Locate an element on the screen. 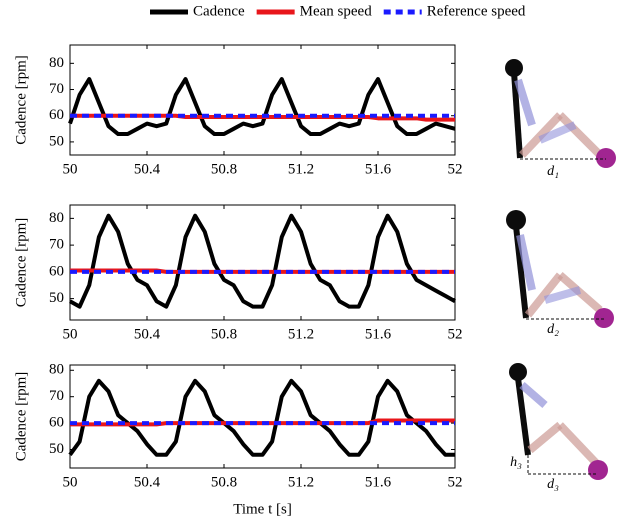 The width and height of the screenshot is (639, 526). annotation: h₃ is located at coordinates (516, 462).